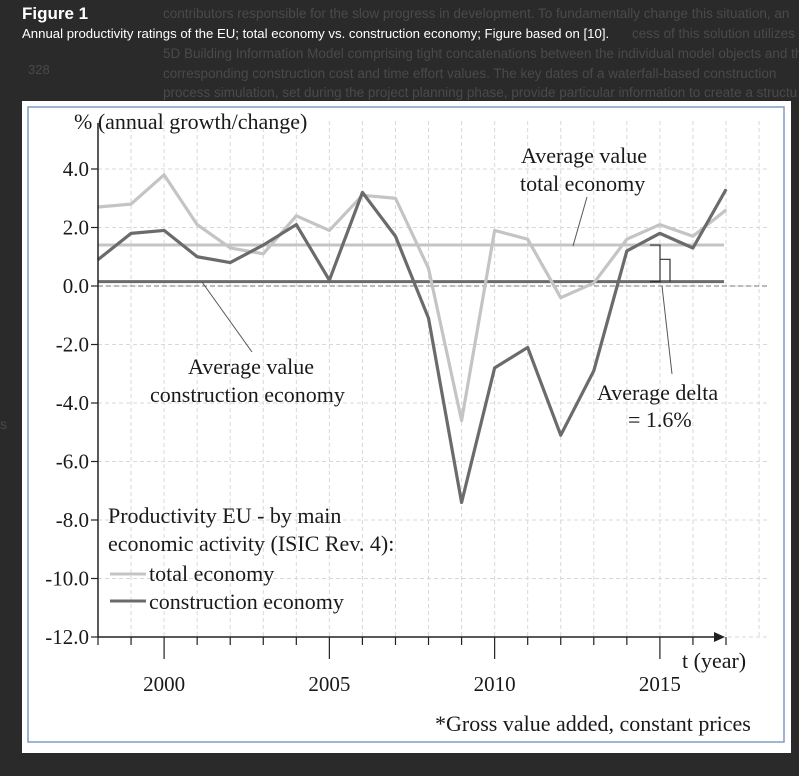 The height and width of the screenshot is (776, 799). I want to click on background-caption-tail: cess of this solution utilizes a, so click(715, 33).